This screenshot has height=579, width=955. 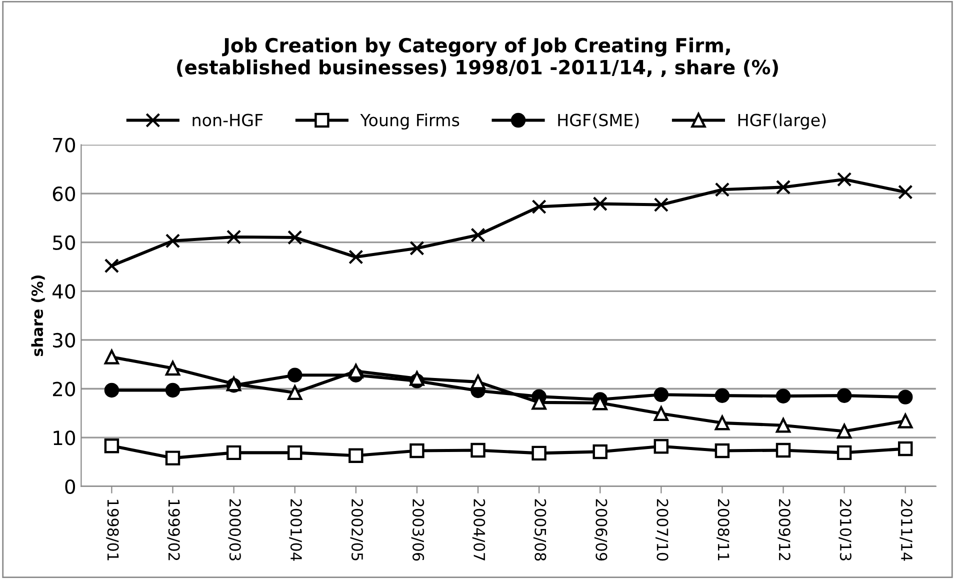 I want to click on x-tick-label: 2004/07, so click(x=479, y=529).